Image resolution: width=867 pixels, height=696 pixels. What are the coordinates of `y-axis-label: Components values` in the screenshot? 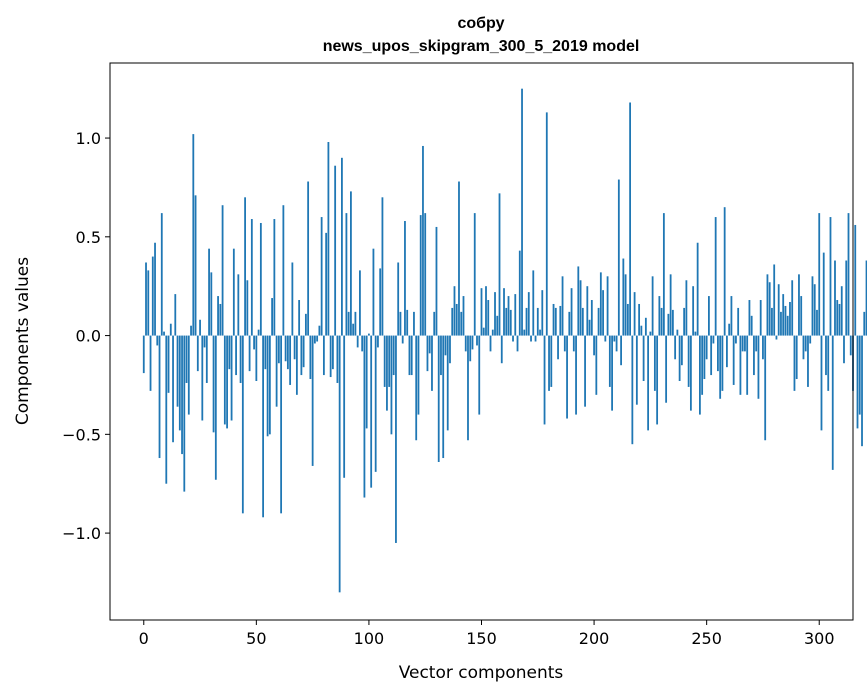 It's located at (23, 341).